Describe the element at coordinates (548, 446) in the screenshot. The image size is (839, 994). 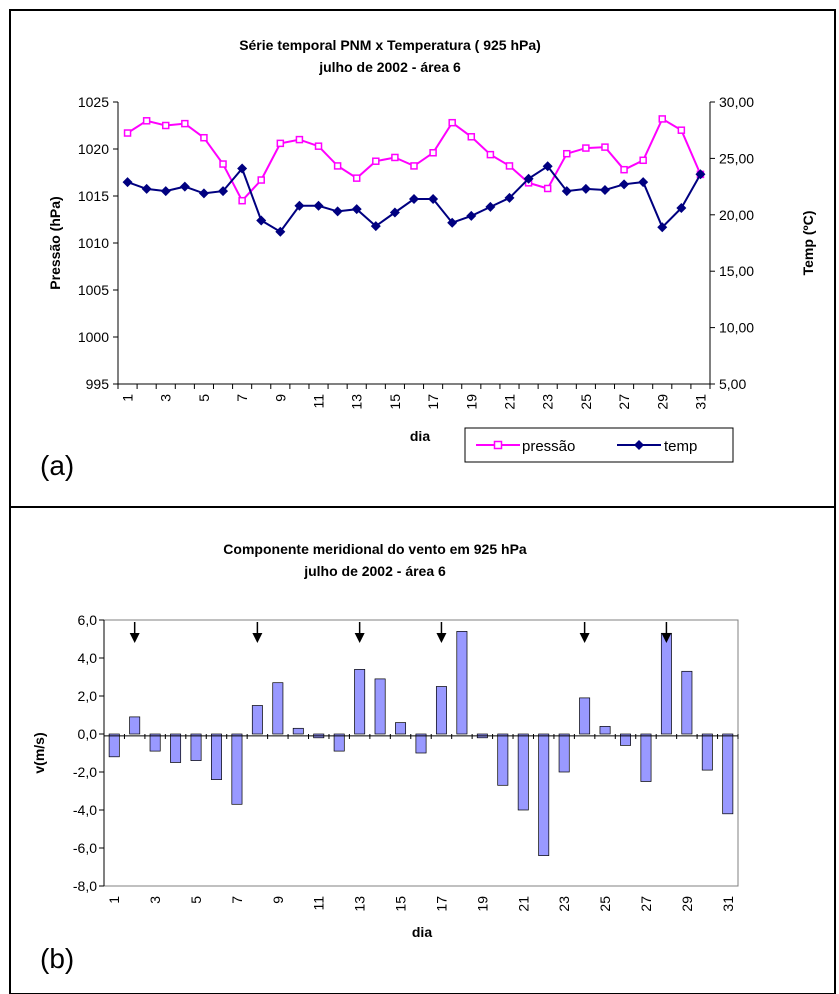
I see `legend-pressao-label: pressão` at that location.